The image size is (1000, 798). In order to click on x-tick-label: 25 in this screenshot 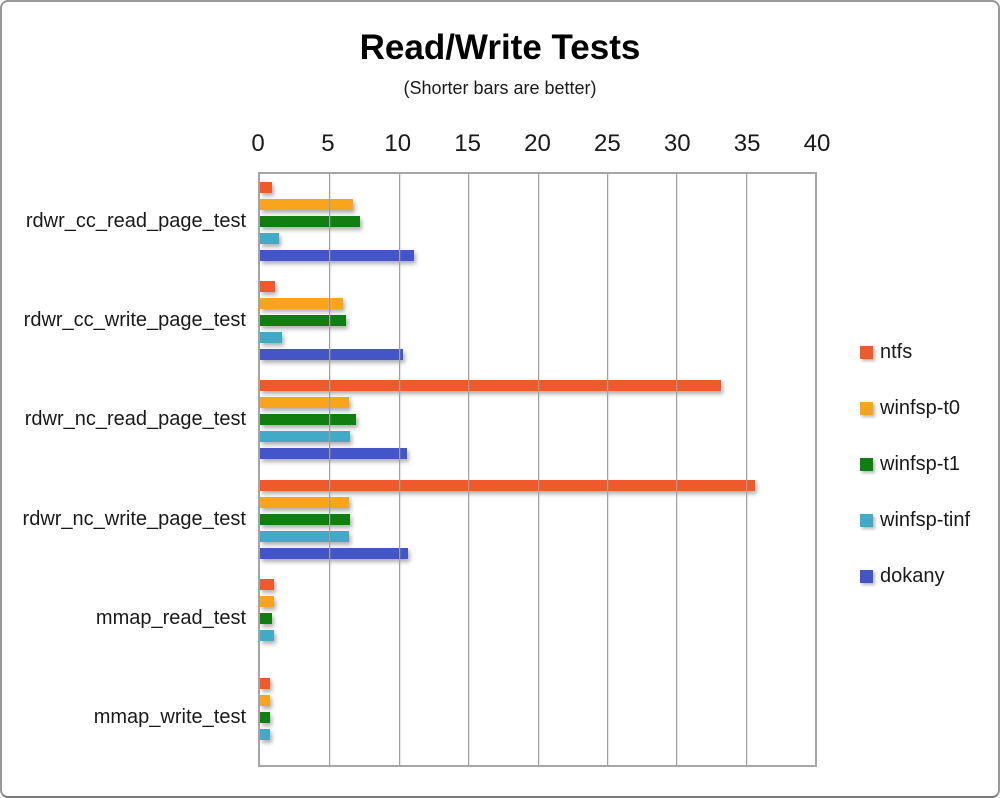, I will do `click(607, 143)`.